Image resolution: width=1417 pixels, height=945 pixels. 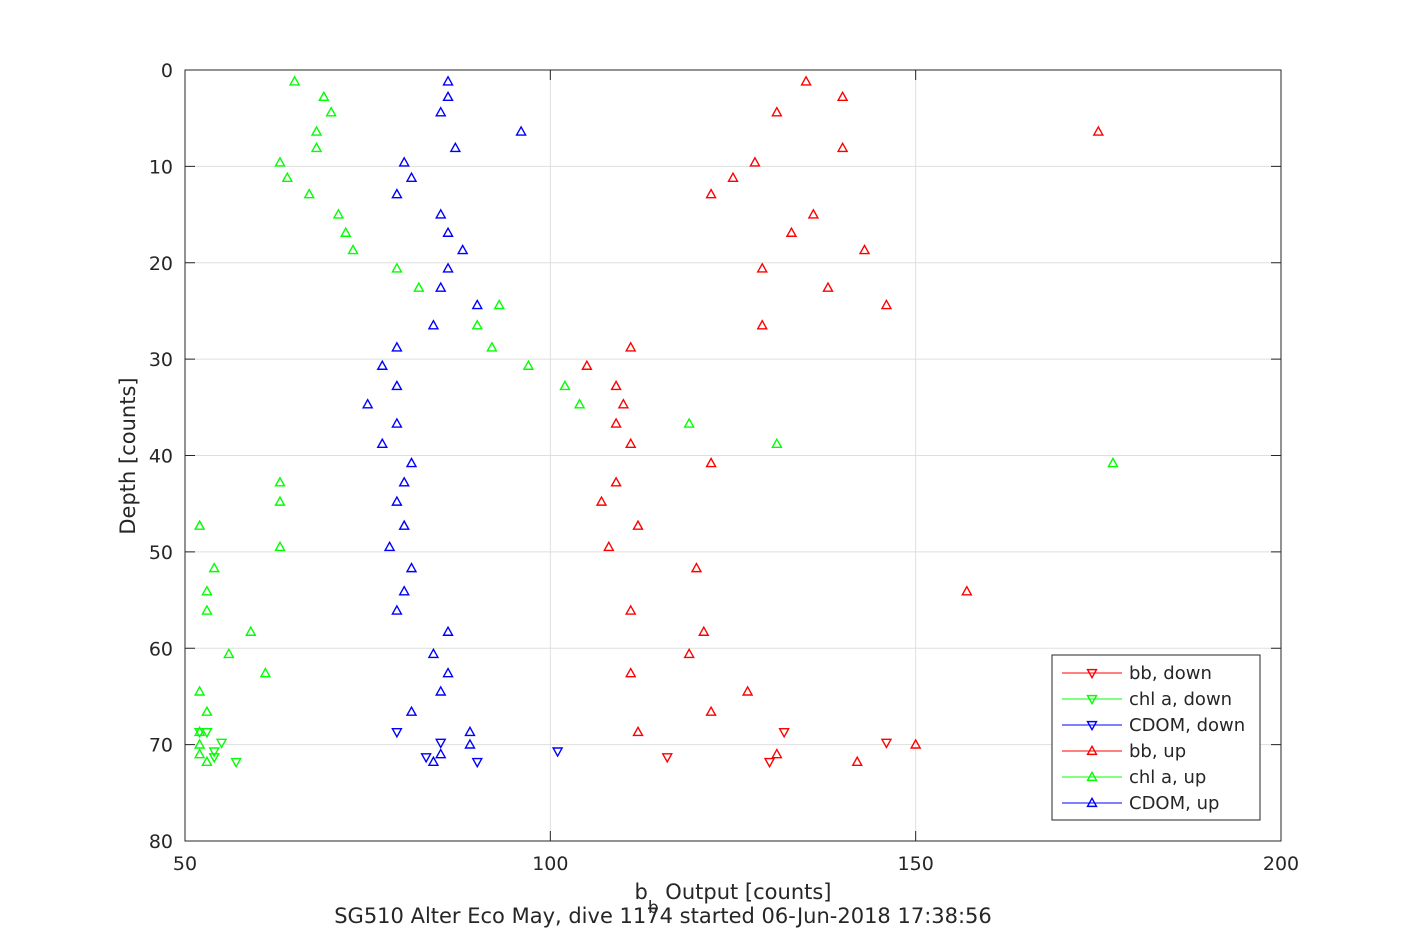 I want to click on y-tick-label: 80, so click(x=161, y=842).